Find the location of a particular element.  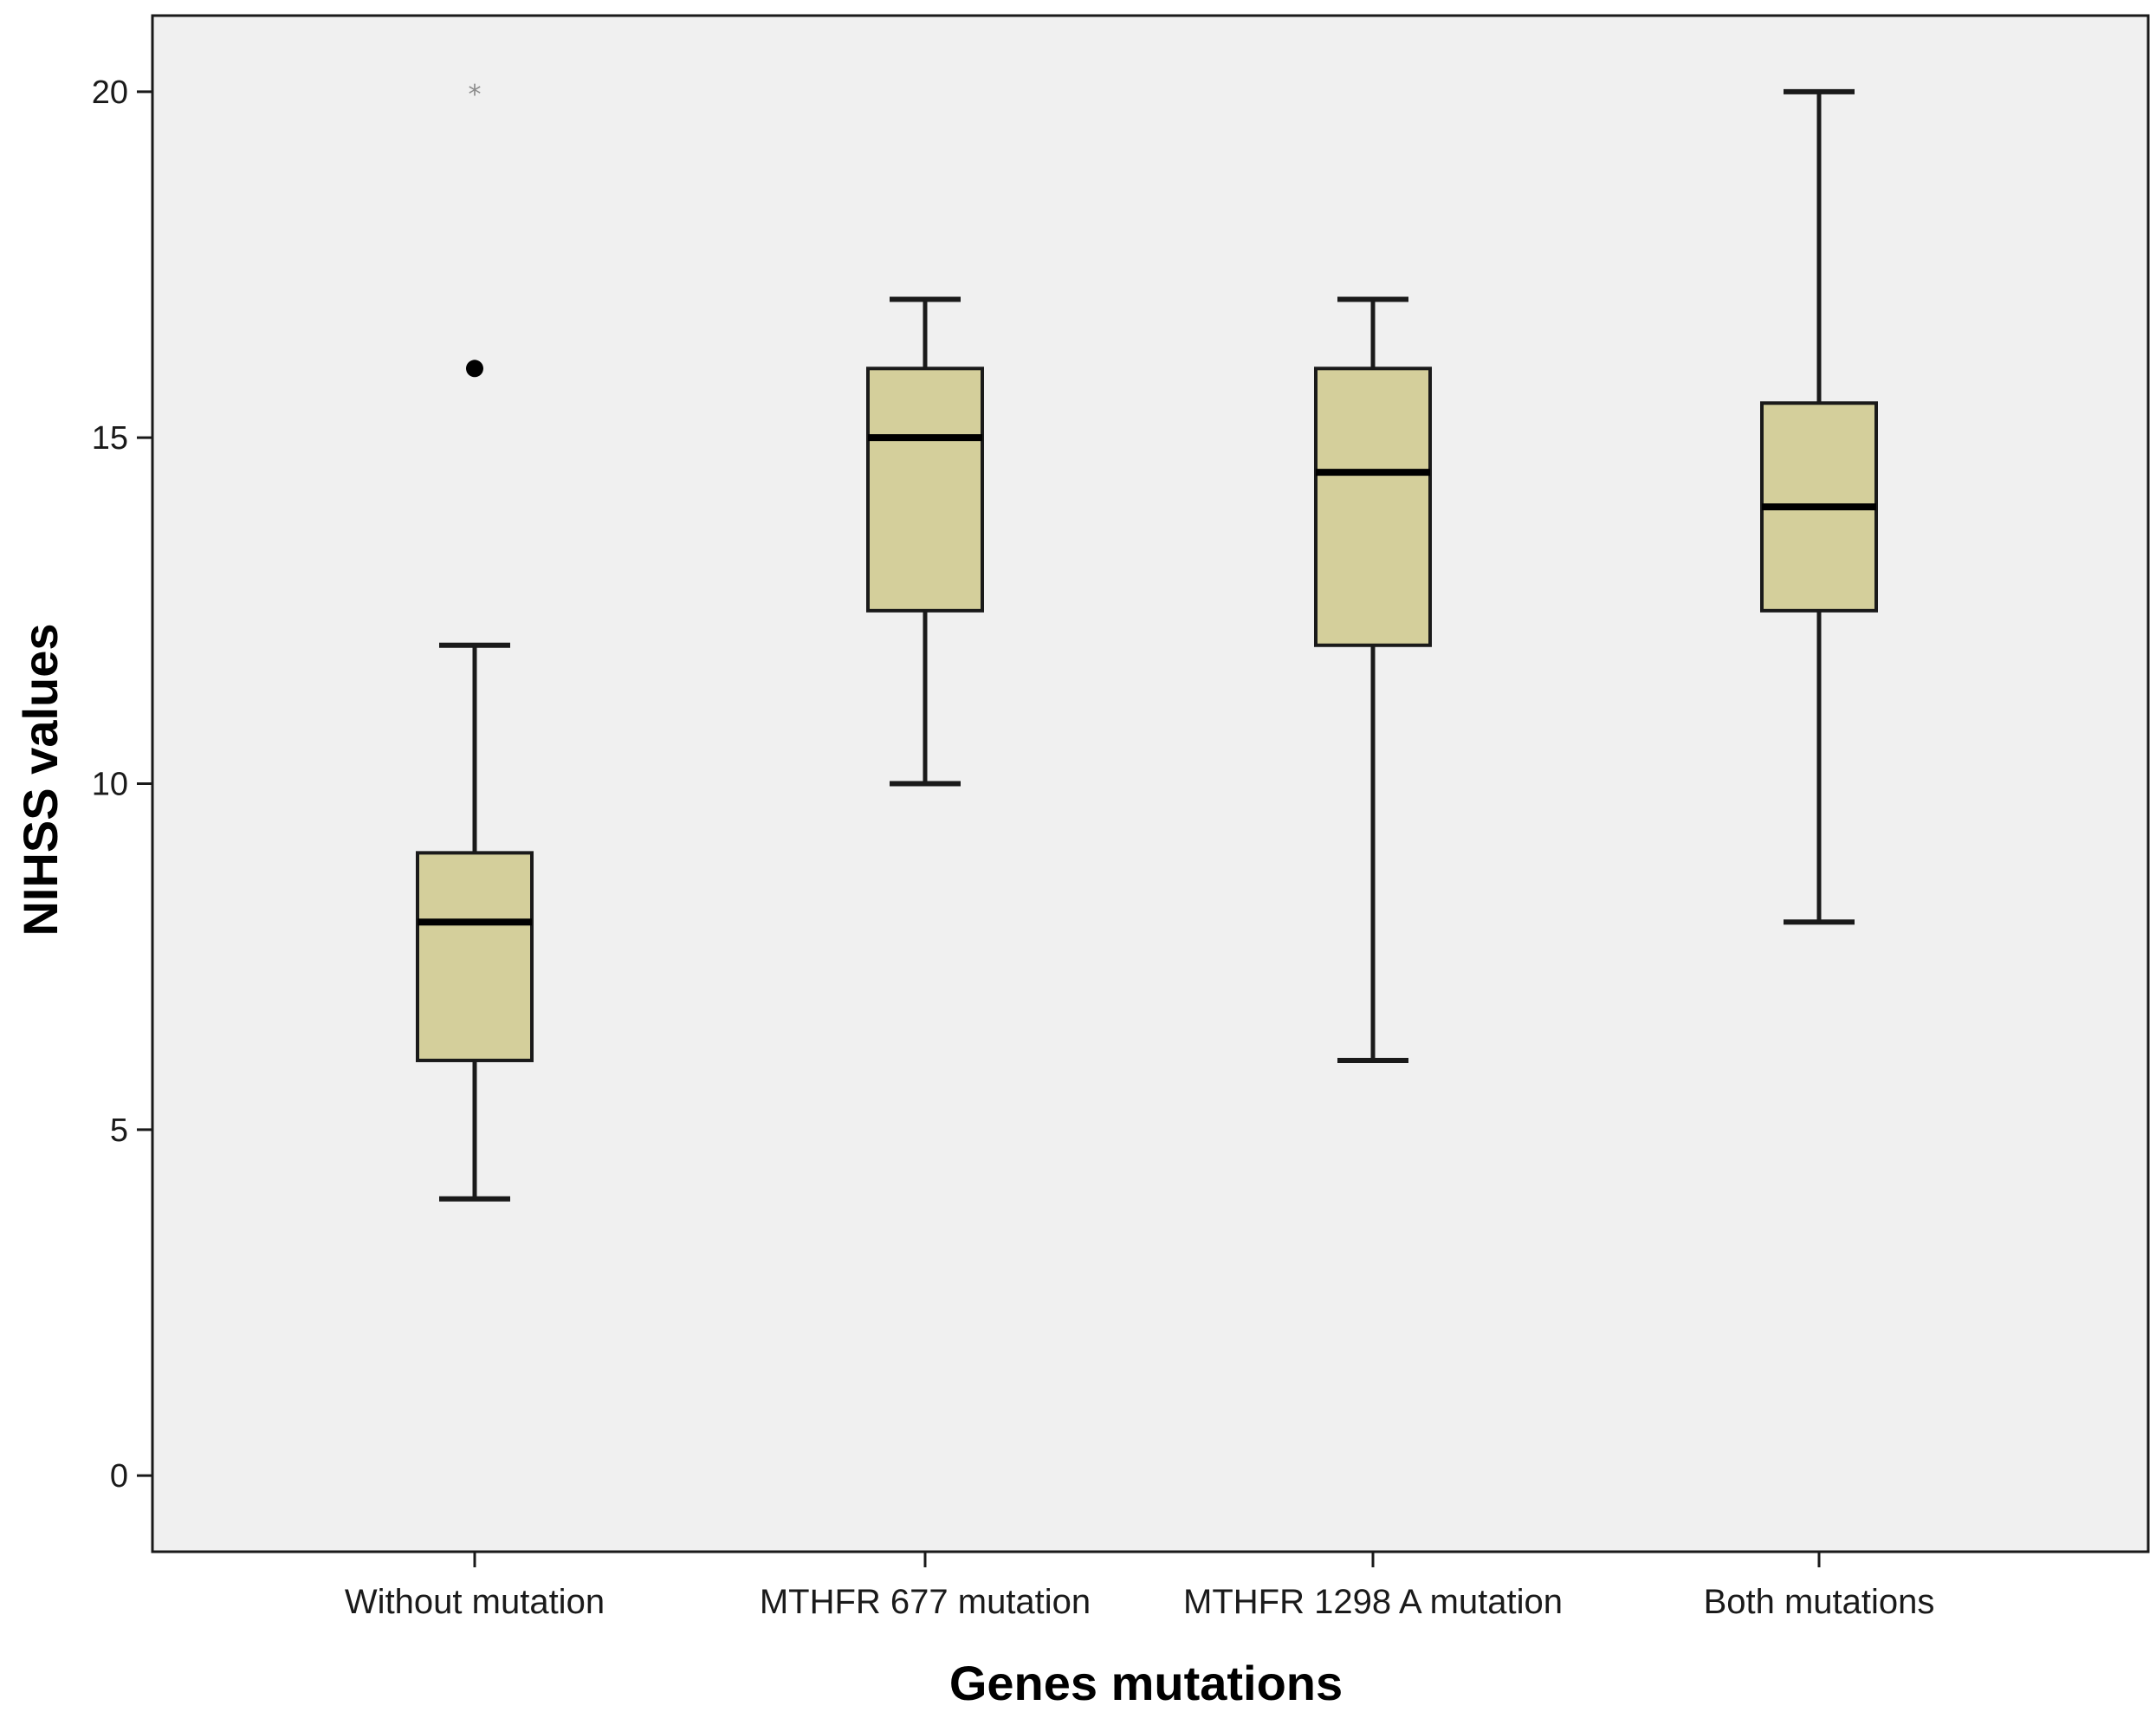

x-tick-label: Both mutations is located at coordinates (1820, 1602).